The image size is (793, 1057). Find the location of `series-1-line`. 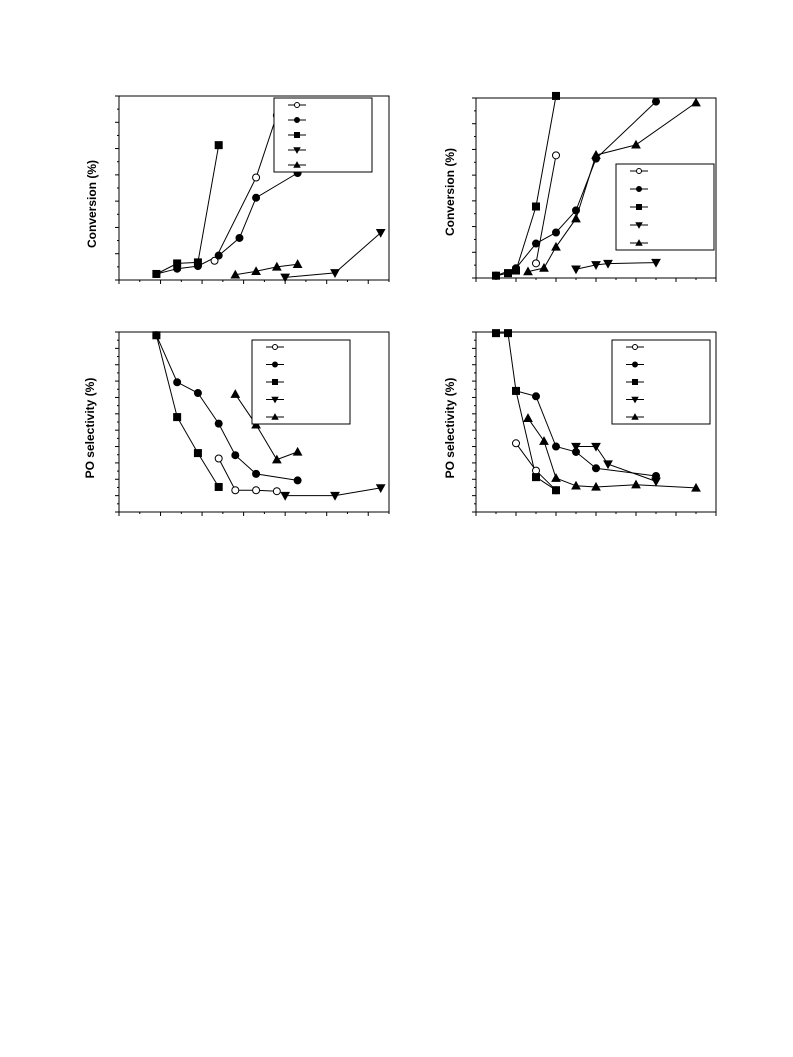

series-1-line is located at coordinates (247, 475).